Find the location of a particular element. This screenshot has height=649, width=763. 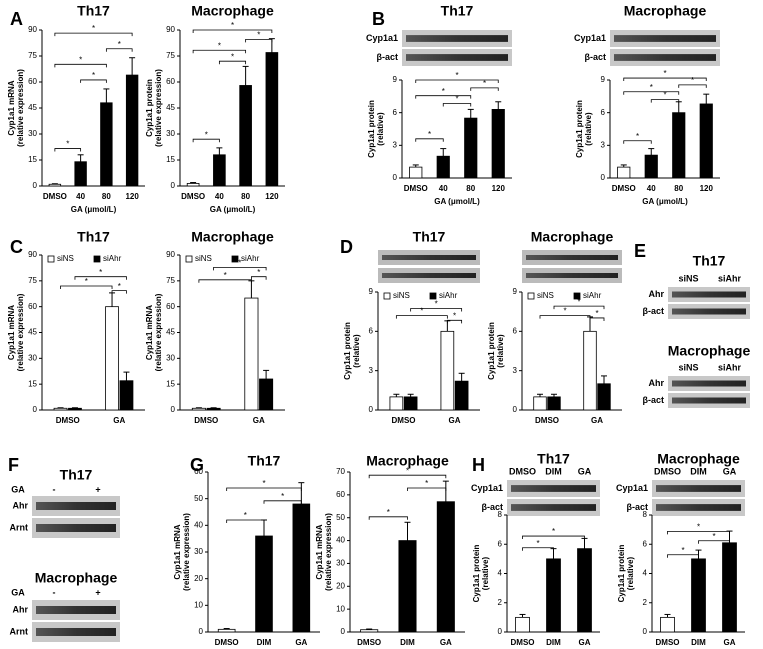

lane-label: DIM is located at coordinates (698, 471).